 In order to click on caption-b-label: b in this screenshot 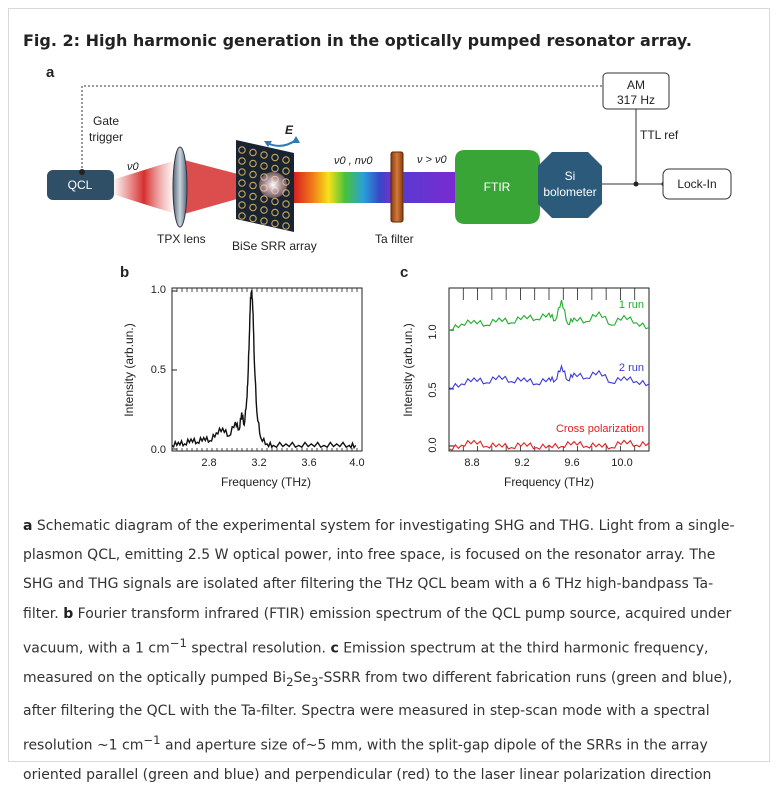, I will do `click(68, 613)`.